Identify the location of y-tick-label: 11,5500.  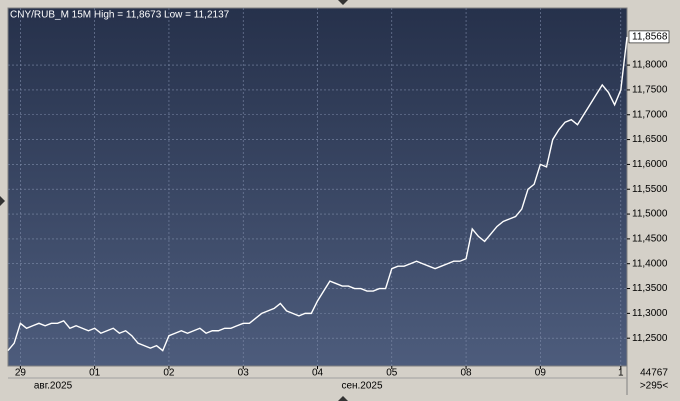
(650, 189).